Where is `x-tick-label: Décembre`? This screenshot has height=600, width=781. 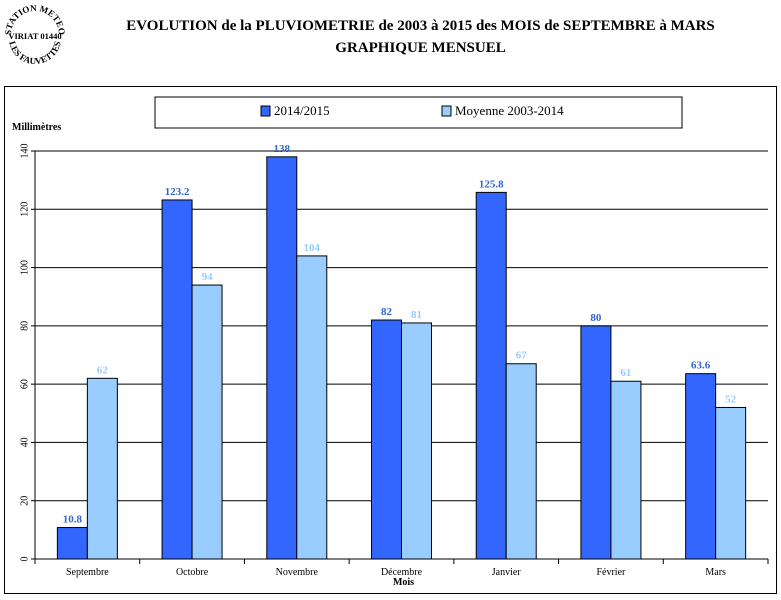
x-tick-label: Décembre is located at coordinates (402, 572).